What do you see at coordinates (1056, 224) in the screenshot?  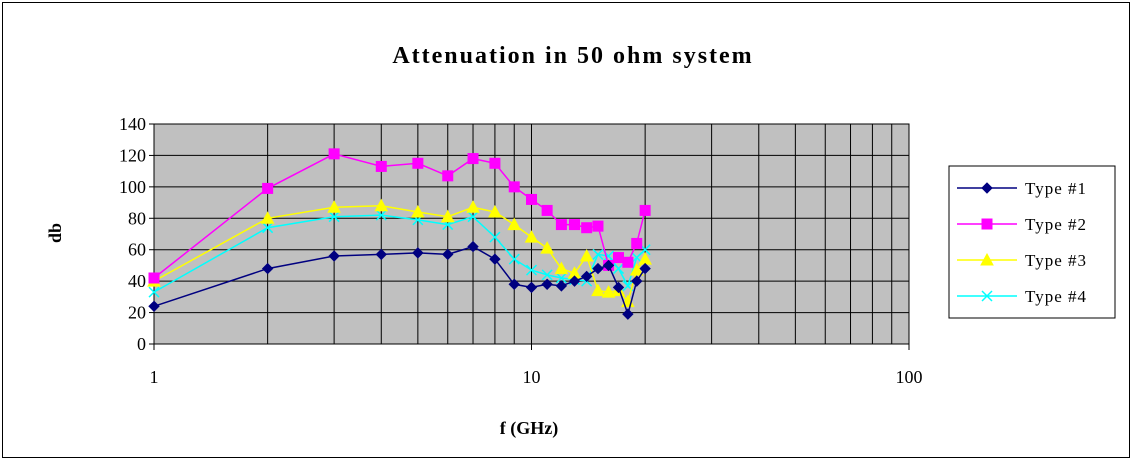 I see `legend-label-type-2: Type #2` at bounding box center [1056, 224].